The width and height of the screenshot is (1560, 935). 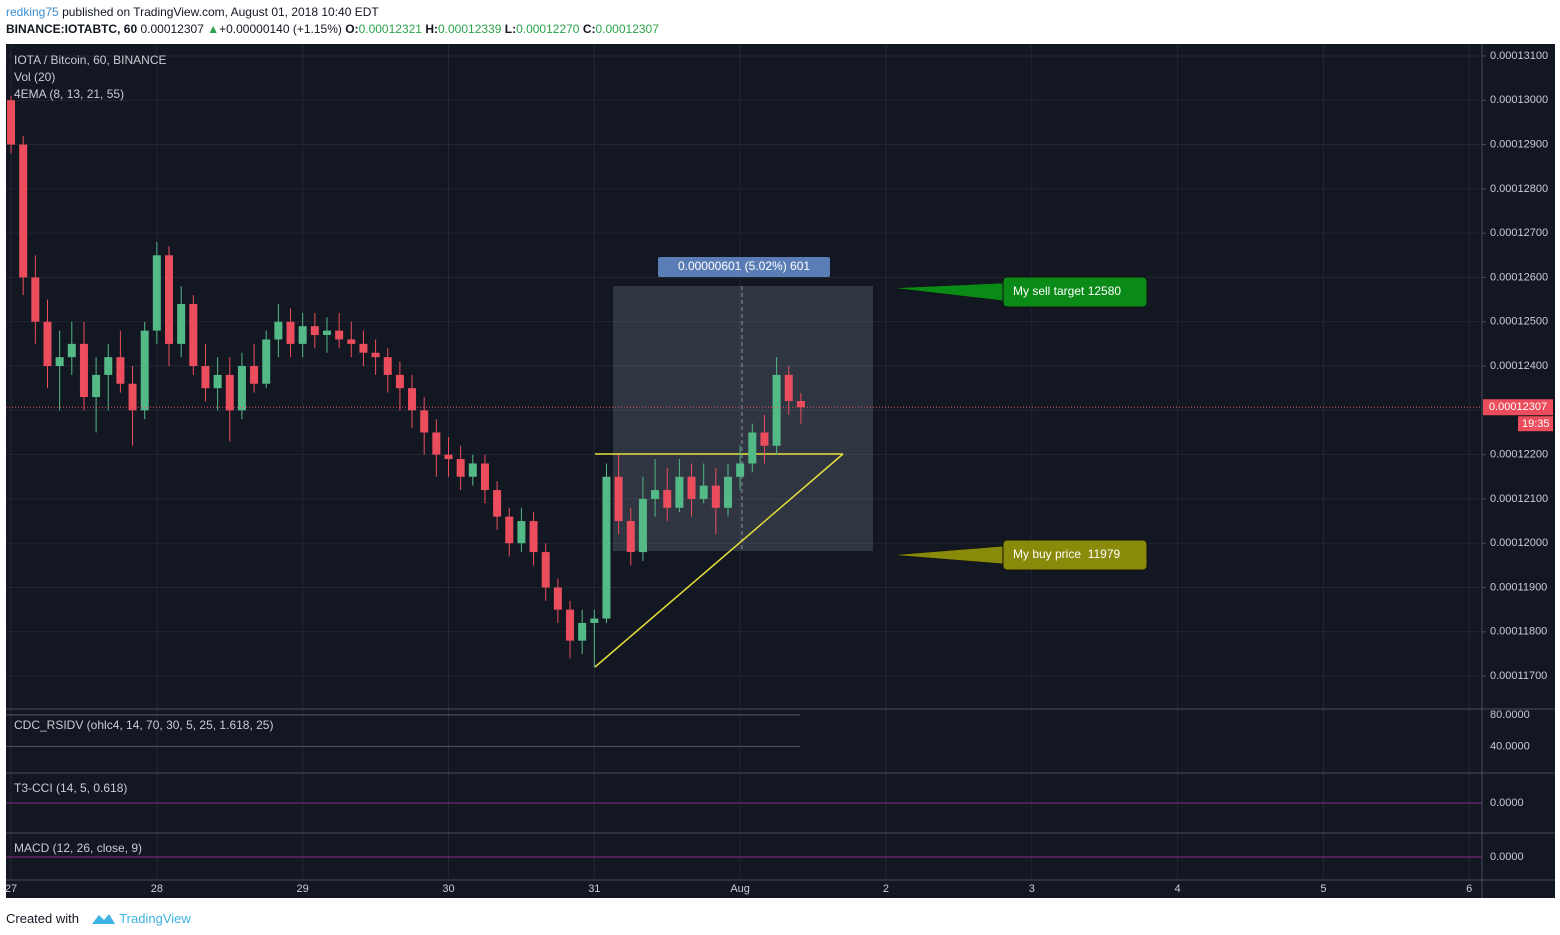 I want to click on footer: Created with TradingView, so click(x=98, y=917).